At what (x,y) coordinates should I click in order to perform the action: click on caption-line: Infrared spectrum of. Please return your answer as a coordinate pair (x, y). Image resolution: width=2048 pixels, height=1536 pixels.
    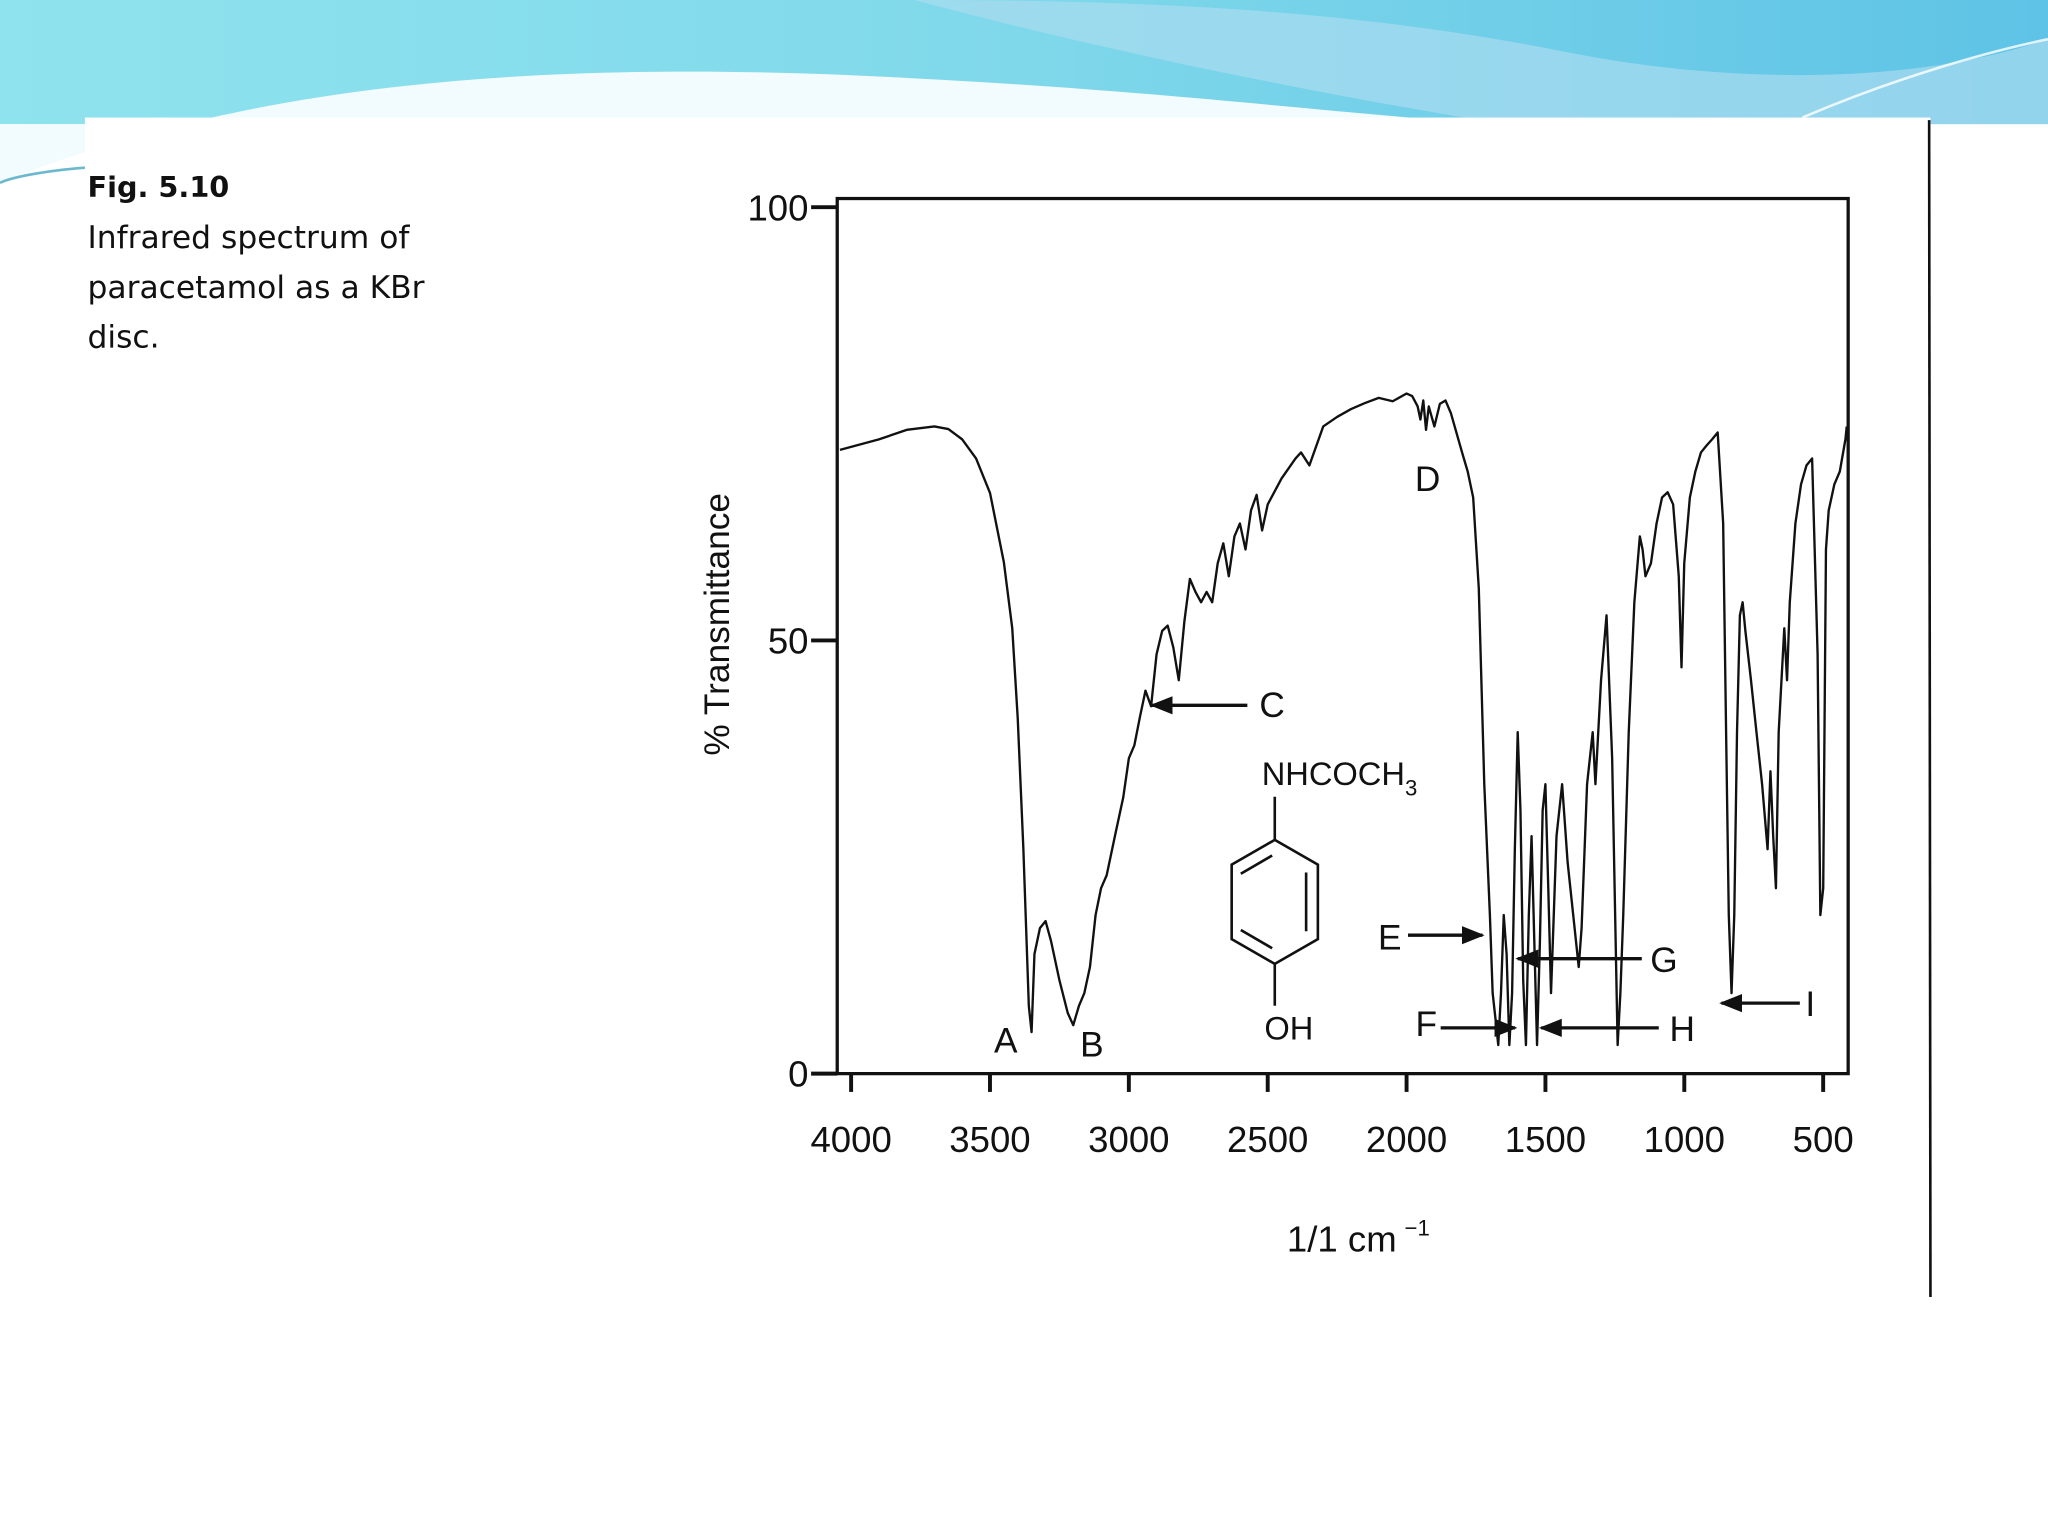
    Looking at the image, I should click on (249, 238).